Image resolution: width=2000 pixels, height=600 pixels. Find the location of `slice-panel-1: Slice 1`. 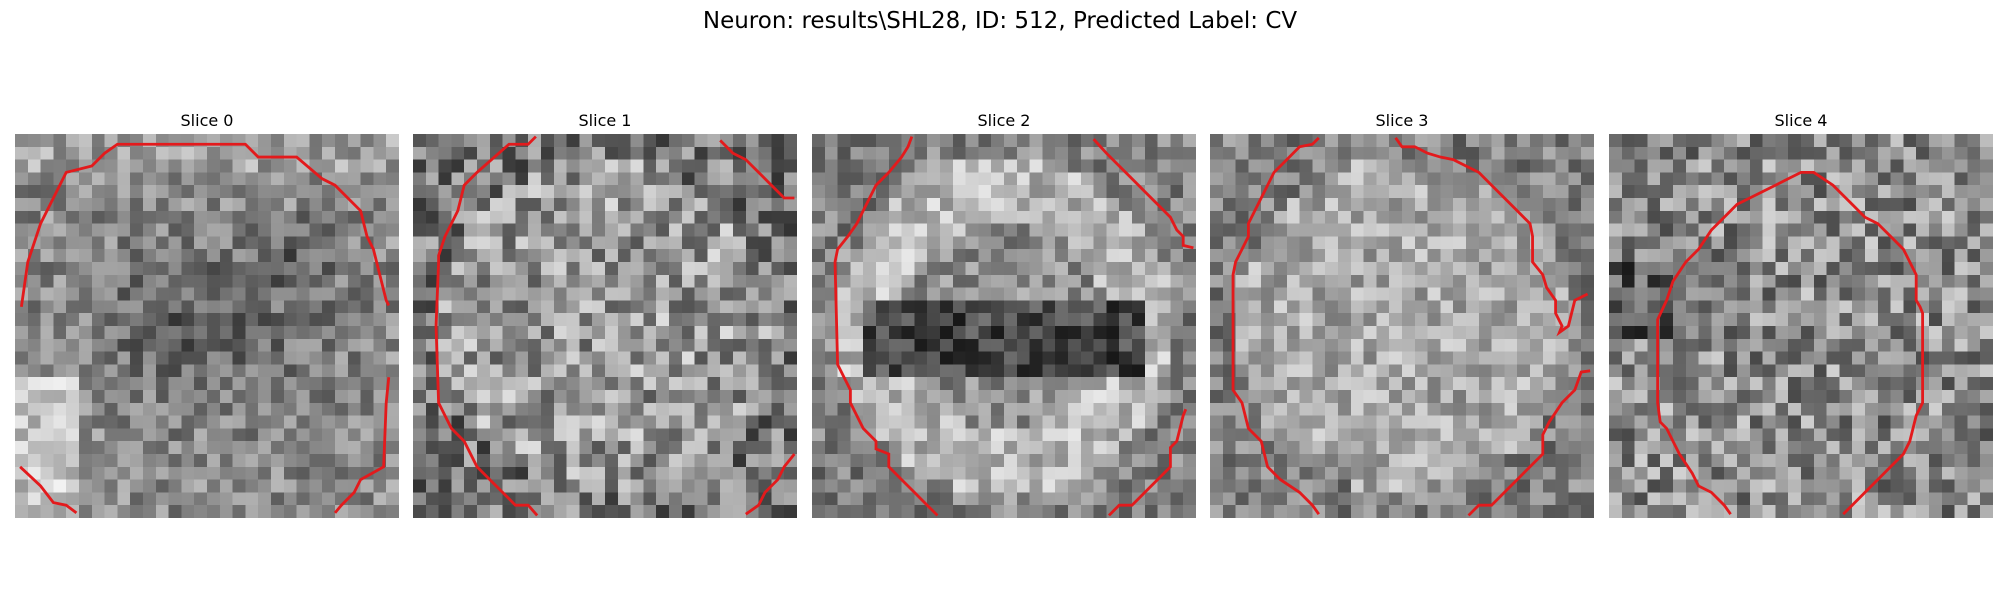

slice-panel-1: Slice 1 is located at coordinates (605, 314).